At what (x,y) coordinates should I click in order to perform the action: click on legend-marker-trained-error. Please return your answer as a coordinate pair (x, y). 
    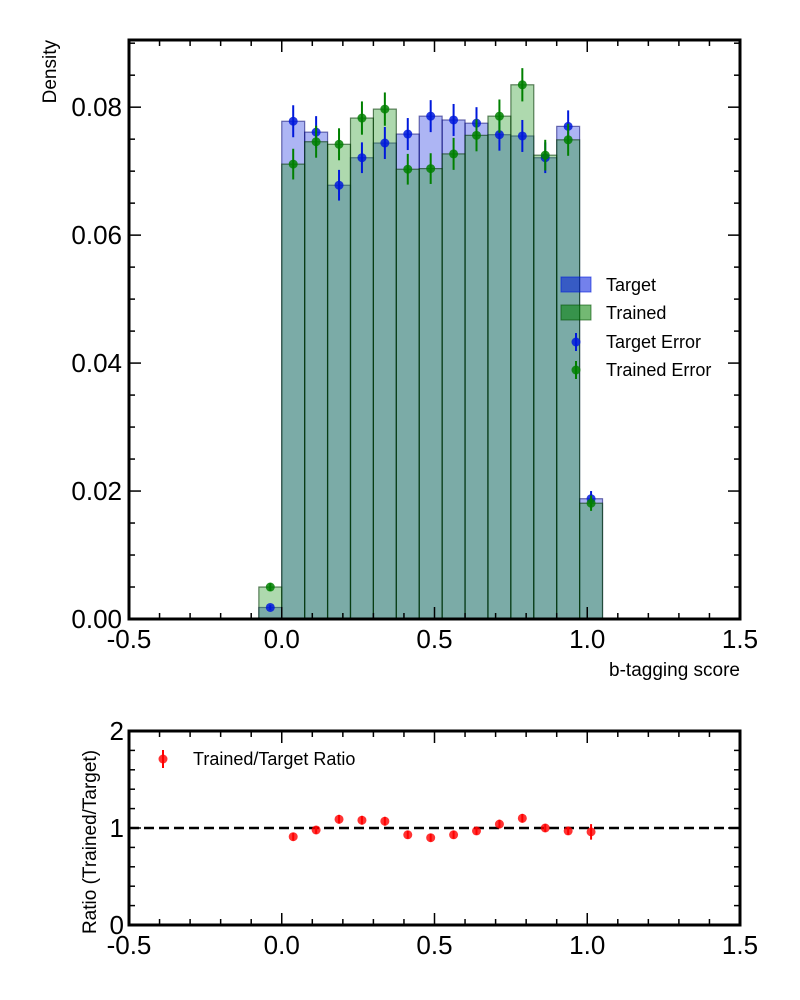
    Looking at the image, I should click on (576, 370).